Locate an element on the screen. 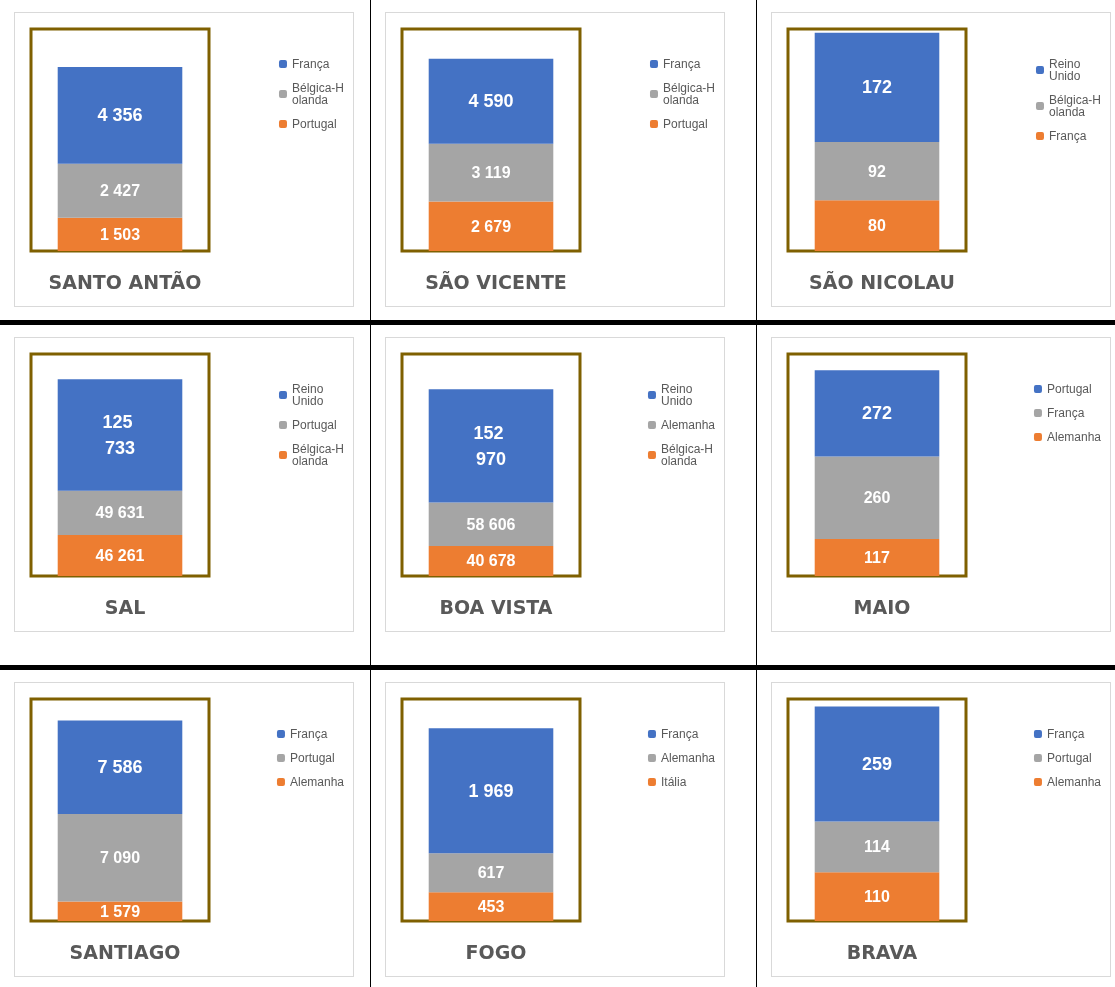 Image resolution: width=1115 pixels, height=987 pixels. text: SANTIAGO is located at coordinates (125, 951).